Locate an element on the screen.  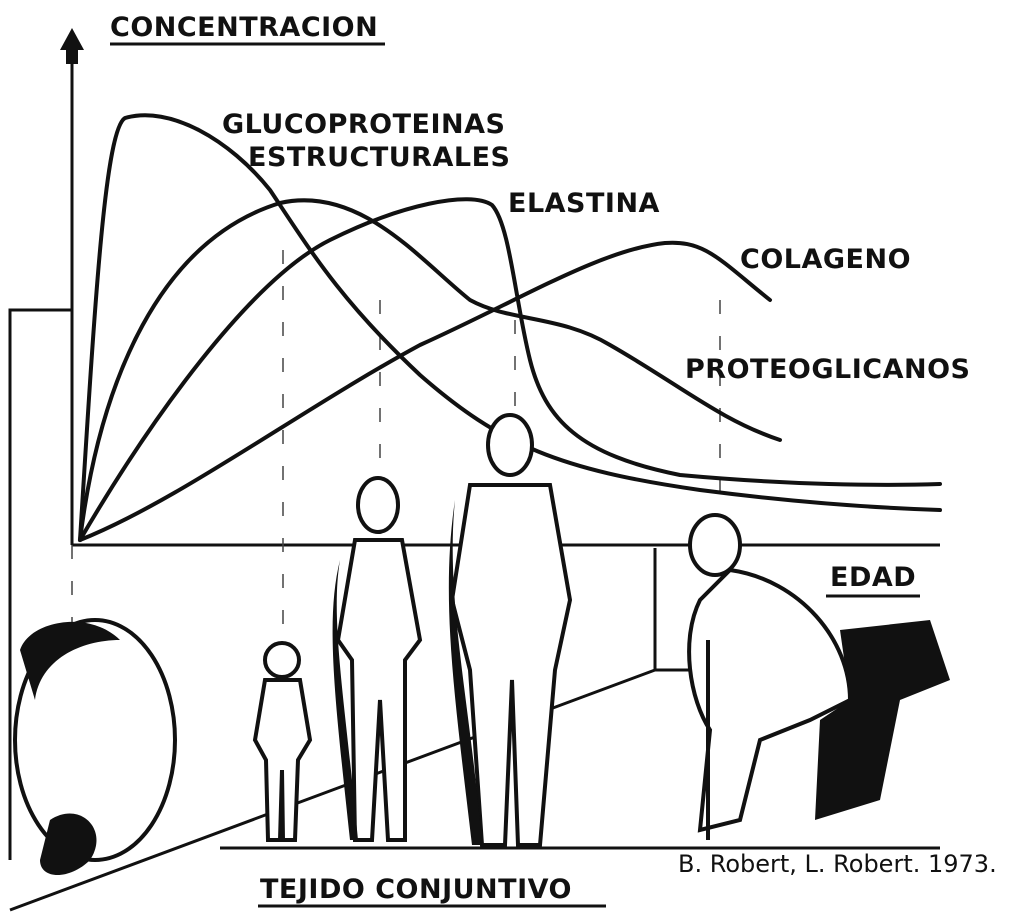
man is located at coordinates (510, 630).